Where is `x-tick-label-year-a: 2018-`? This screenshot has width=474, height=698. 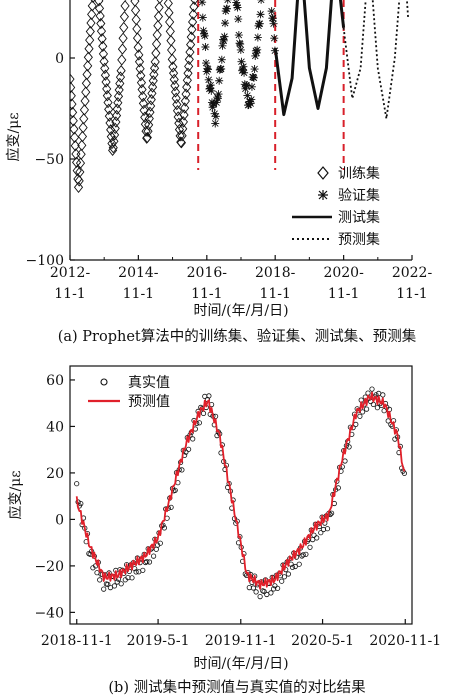 x-tick-label-year-a: 2018- is located at coordinates (275, 273).